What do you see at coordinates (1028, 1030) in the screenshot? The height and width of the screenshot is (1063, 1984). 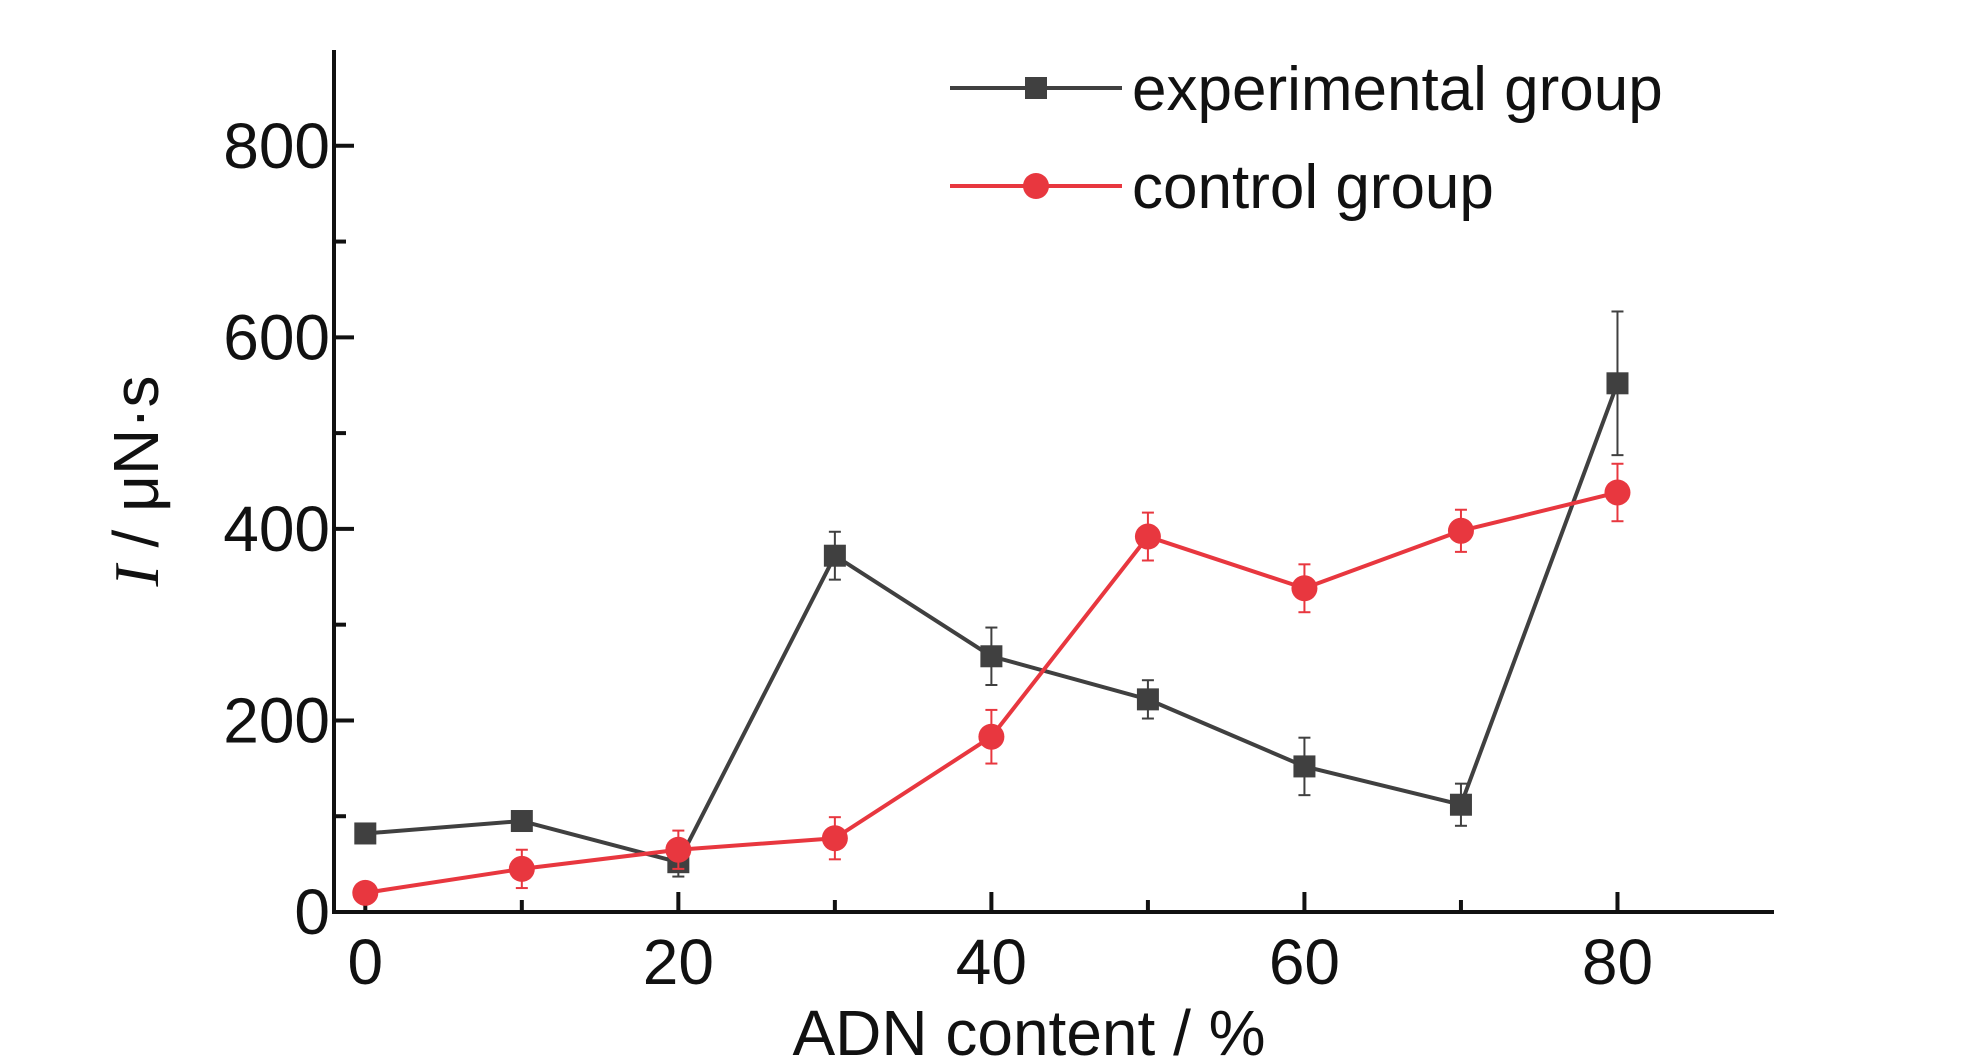 I see `x-axis-title: ADN content / %` at bounding box center [1028, 1030].